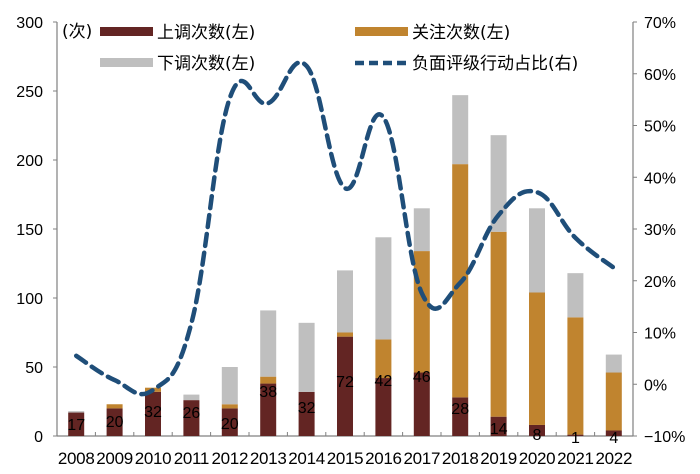 This screenshot has width=700, height=474. Describe the element at coordinates (268, 458) in the screenshot. I see `x-axis-tick-label: 2013` at that location.